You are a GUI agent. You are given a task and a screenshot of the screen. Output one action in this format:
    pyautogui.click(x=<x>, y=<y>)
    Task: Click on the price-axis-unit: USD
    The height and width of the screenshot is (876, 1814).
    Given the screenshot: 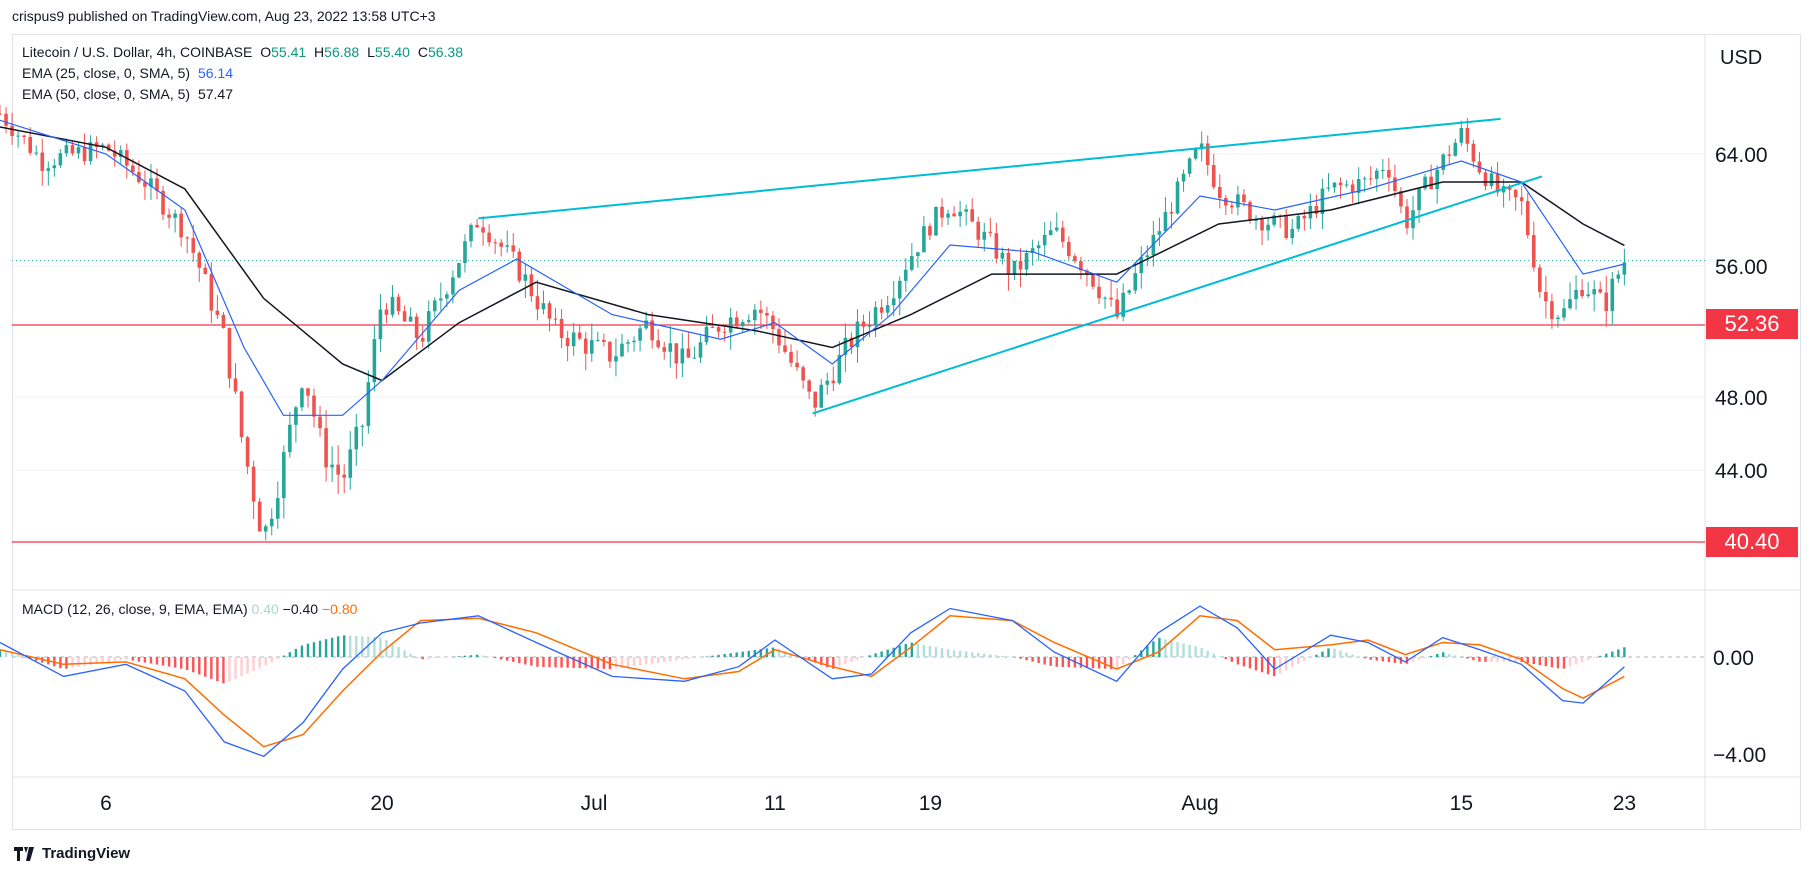 What is the action you would take?
    pyautogui.click(x=1741, y=58)
    